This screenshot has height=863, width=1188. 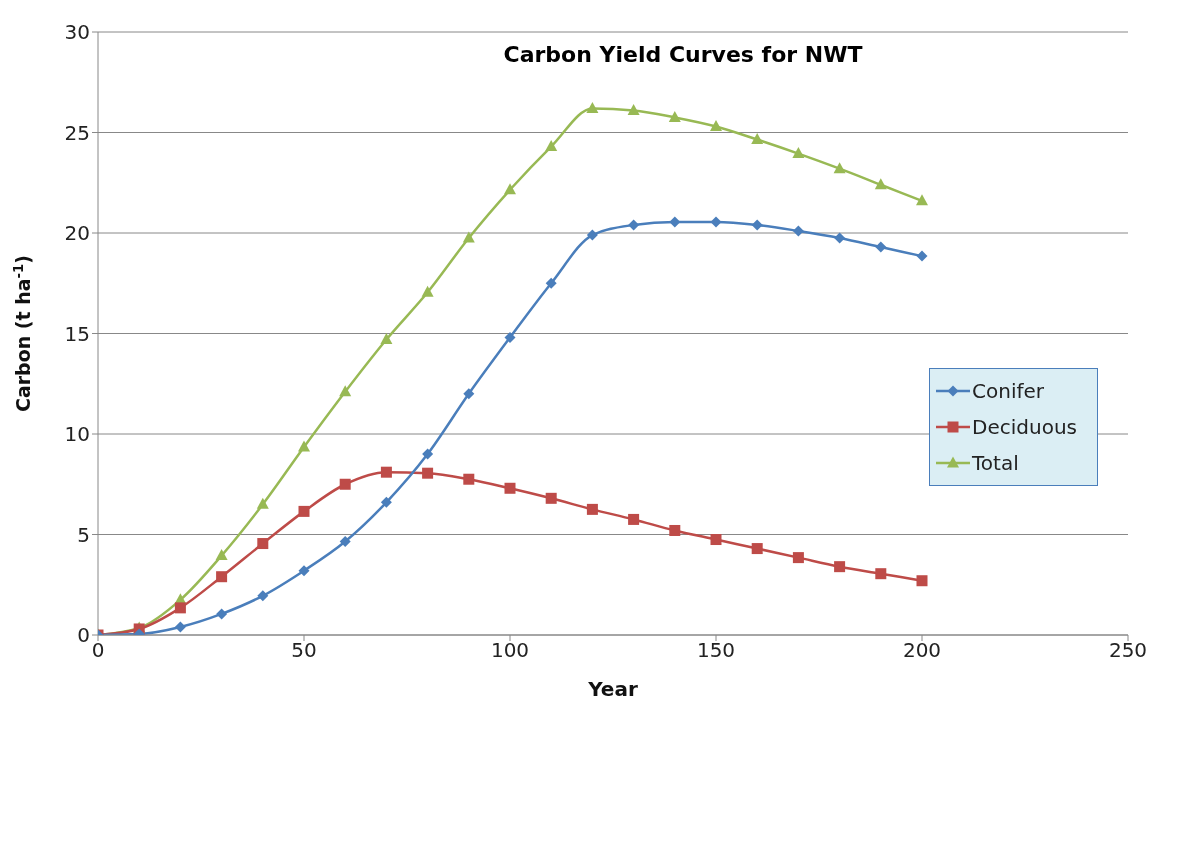 What do you see at coordinates (1008, 391) in the screenshot?
I see `legend-label: Conifer` at bounding box center [1008, 391].